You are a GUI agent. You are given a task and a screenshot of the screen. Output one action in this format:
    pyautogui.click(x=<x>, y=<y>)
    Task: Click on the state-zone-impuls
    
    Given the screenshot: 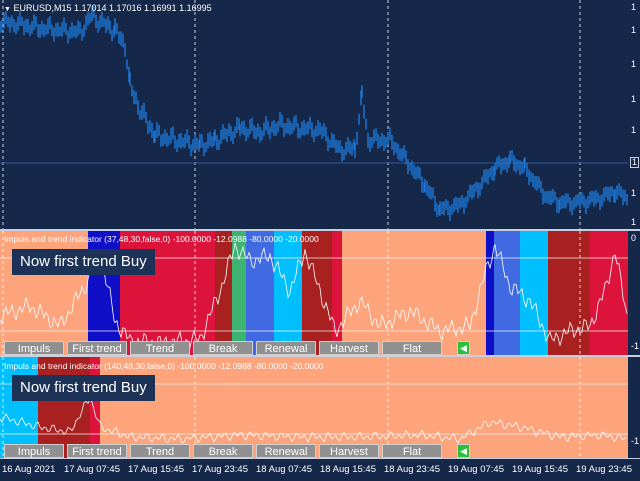 What is the action you would take?
    pyautogui.click(x=490, y=293)
    